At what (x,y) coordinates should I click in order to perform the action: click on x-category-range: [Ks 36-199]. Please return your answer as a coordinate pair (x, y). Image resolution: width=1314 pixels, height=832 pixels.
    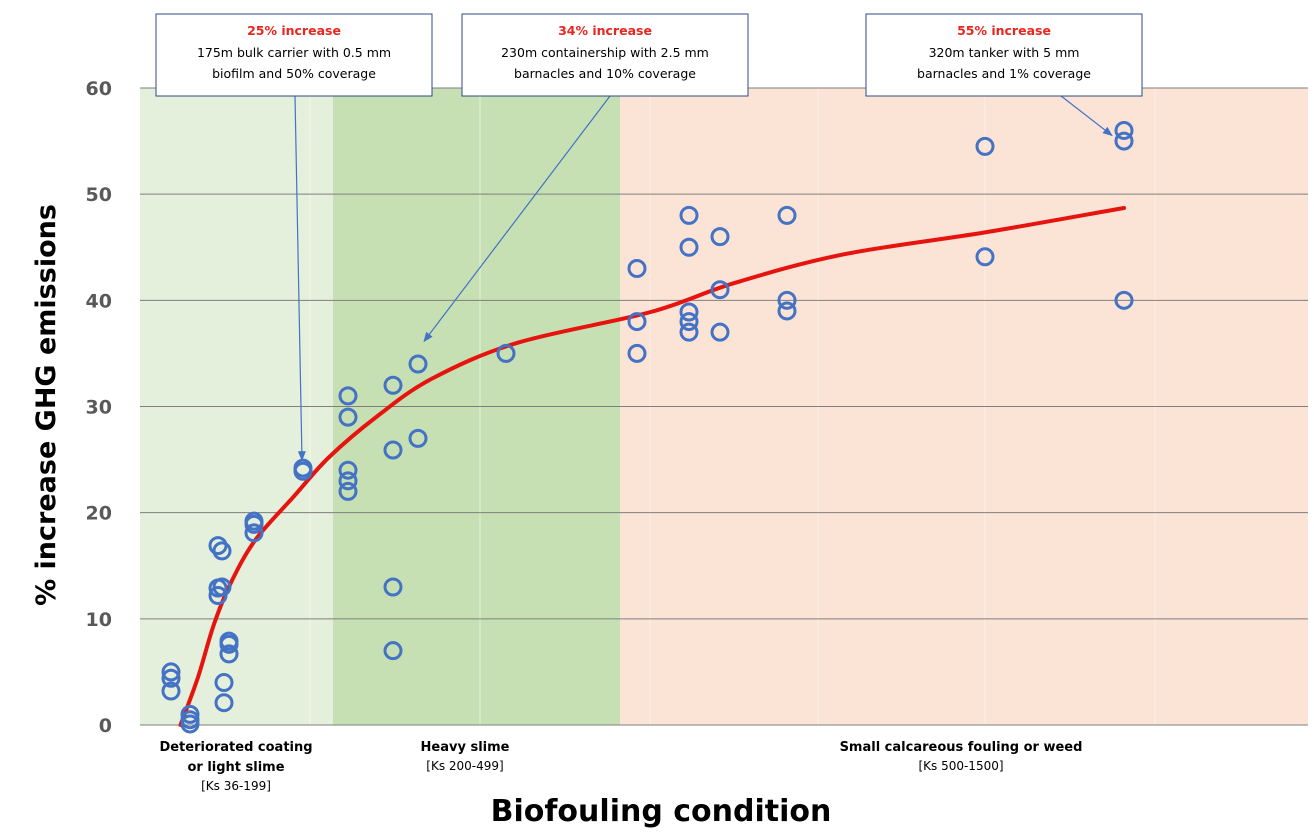
    Looking at the image, I should click on (236, 786).